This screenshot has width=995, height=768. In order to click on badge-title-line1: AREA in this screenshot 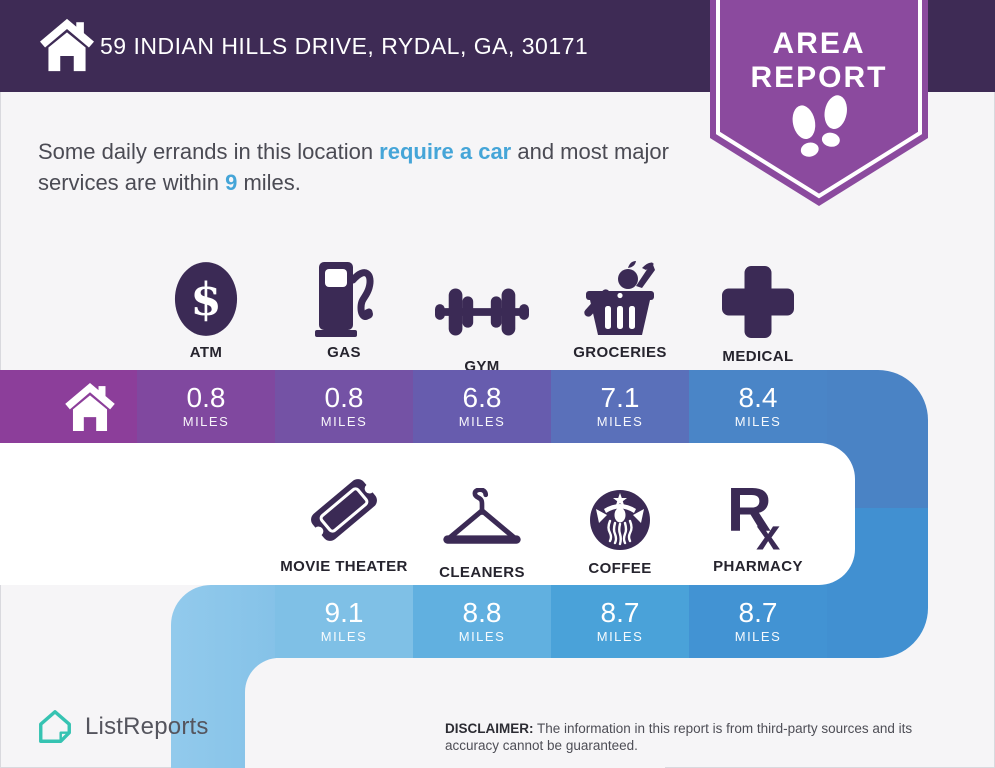, I will do `click(818, 43)`.